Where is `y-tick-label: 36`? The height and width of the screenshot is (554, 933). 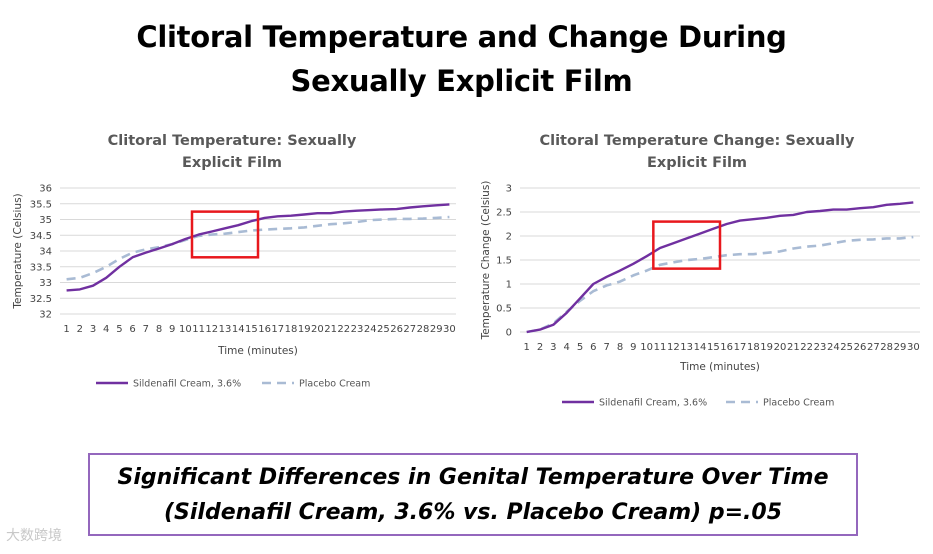 y-tick-label: 36 is located at coordinates (45, 189).